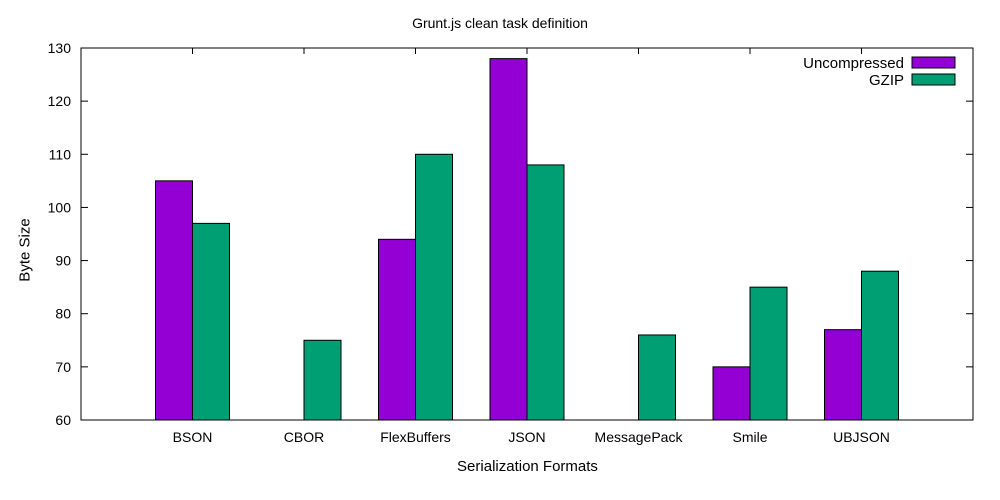 This screenshot has height=500, width=1000. I want to click on bar-gzip-cbor, so click(322, 380).